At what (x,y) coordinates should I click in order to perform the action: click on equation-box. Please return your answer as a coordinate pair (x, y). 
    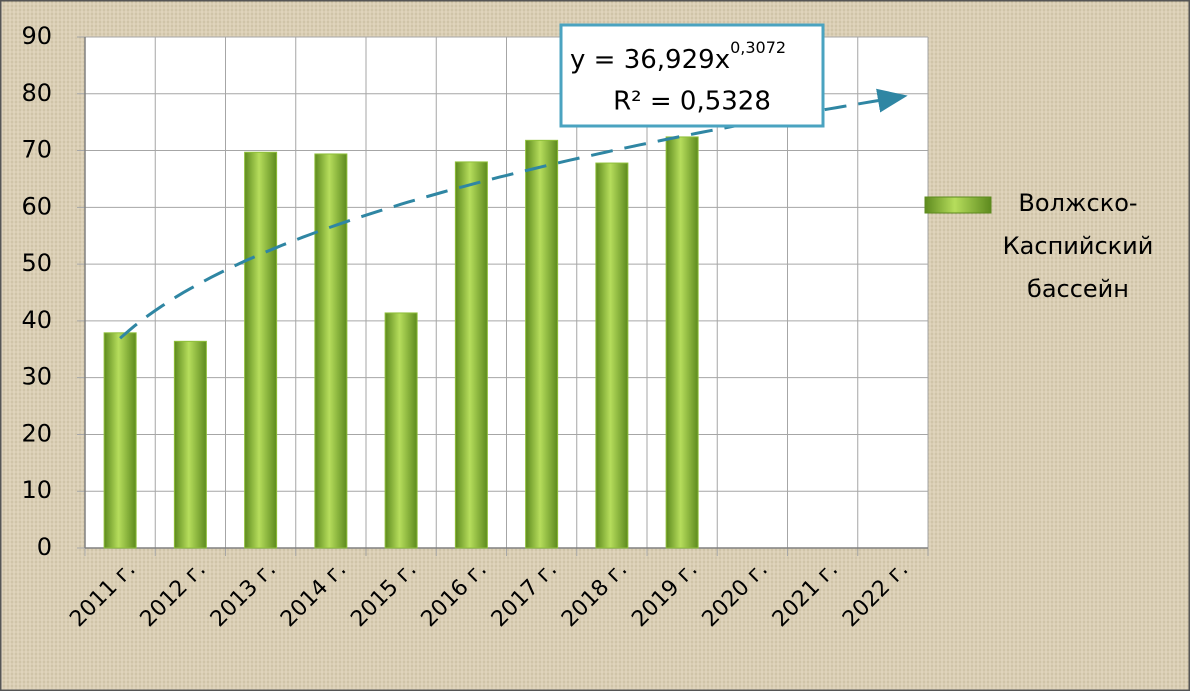
    Looking at the image, I should click on (692, 75).